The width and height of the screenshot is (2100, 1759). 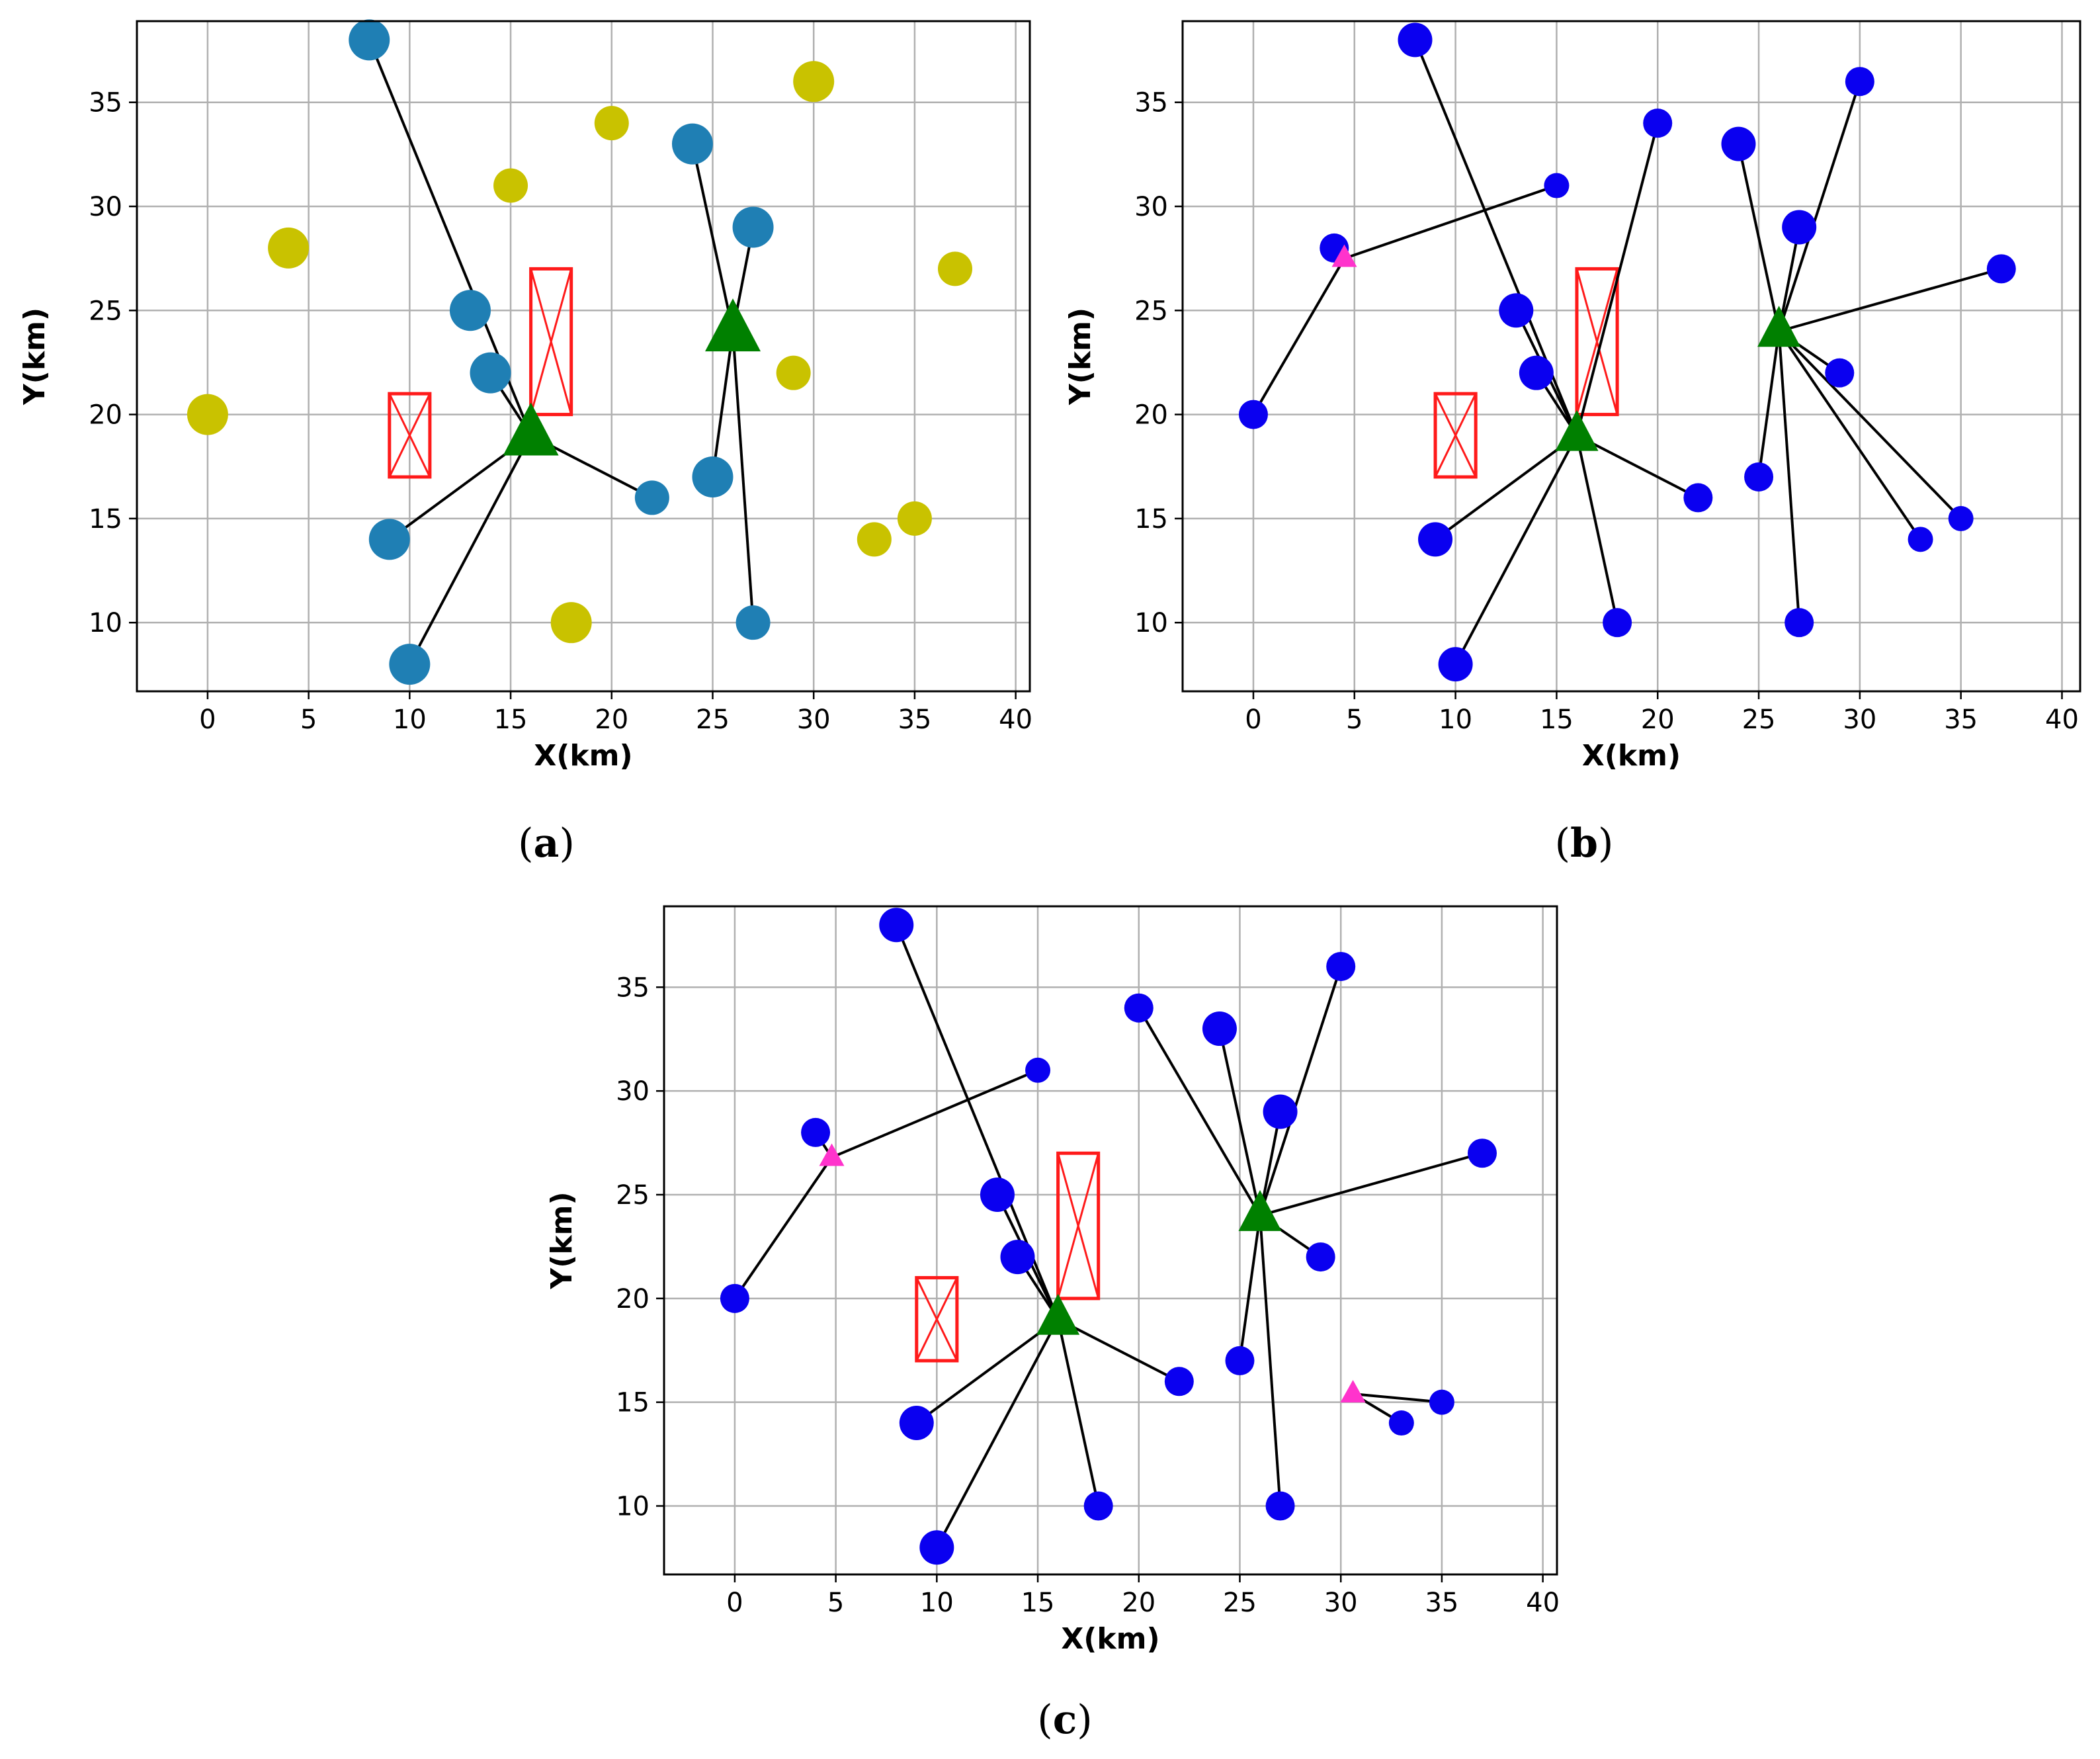 I want to click on panel-caption: (b), so click(x=1584, y=843).